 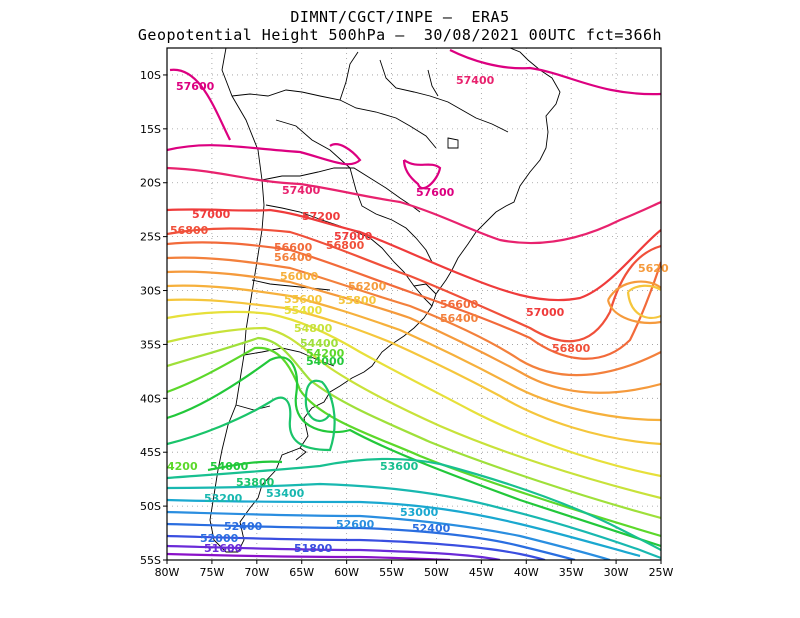 What do you see at coordinates (526, 572) in the screenshot?
I see `lon-tick-label: 40W` at bounding box center [526, 572].